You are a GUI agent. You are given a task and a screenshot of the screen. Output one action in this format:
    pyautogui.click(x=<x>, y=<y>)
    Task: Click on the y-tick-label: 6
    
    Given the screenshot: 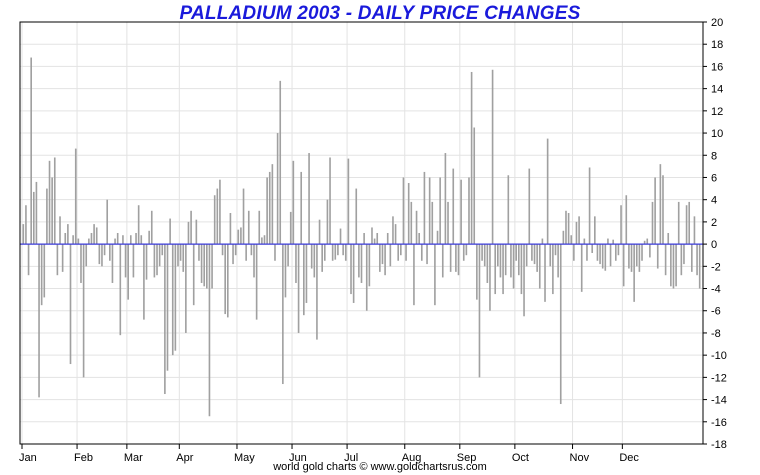 What is the action you would take?
    pyautogui.click(x=714, y=178)
    